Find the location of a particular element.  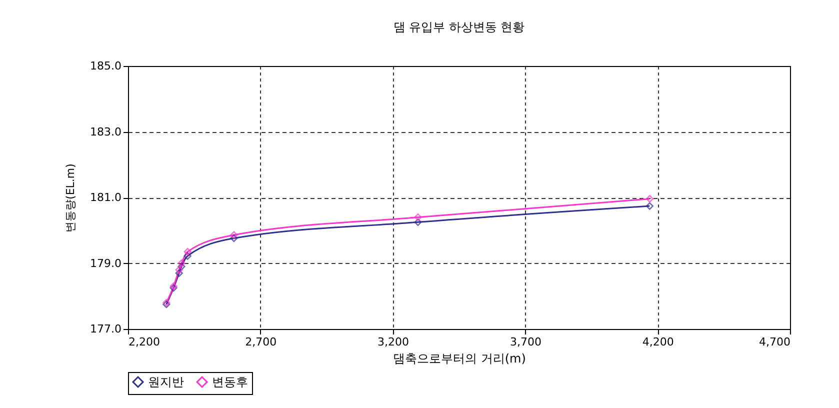

x-tick-label: 2,200 is located at coordinates (144, 342).